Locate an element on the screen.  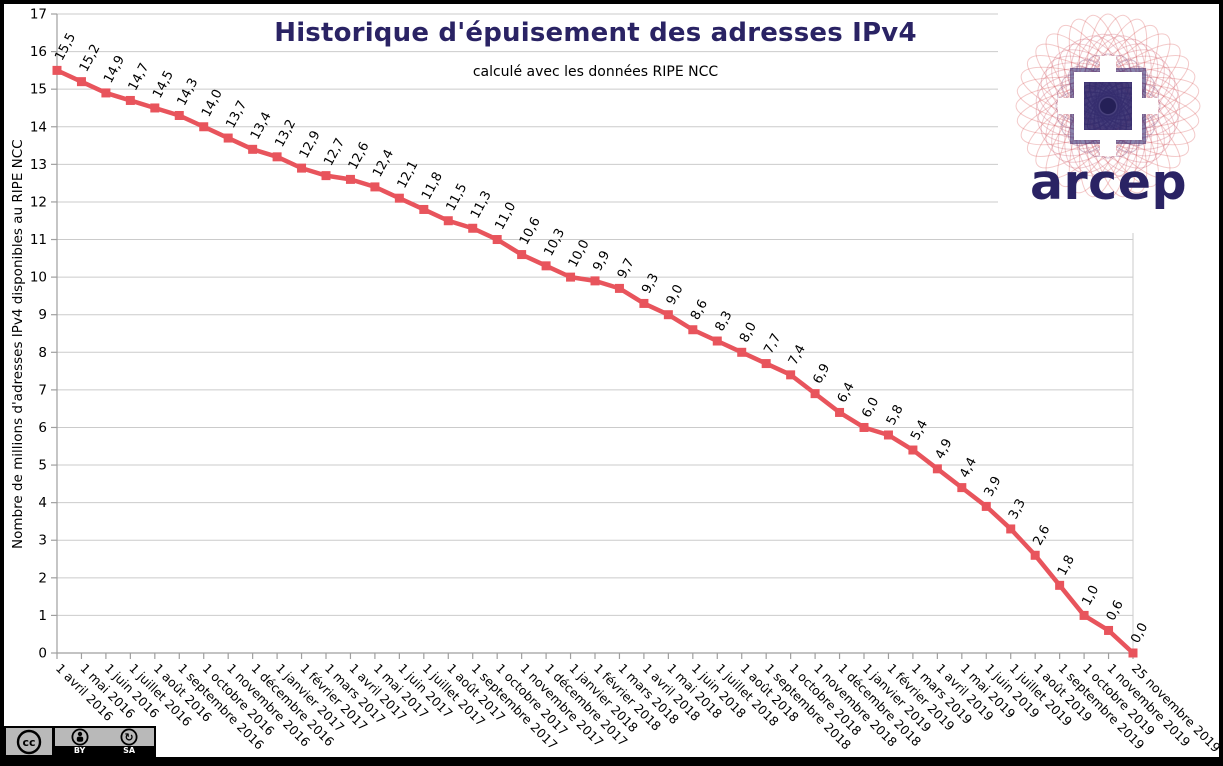
data-point-label: 13,4 is located at coordinates (261, 126).